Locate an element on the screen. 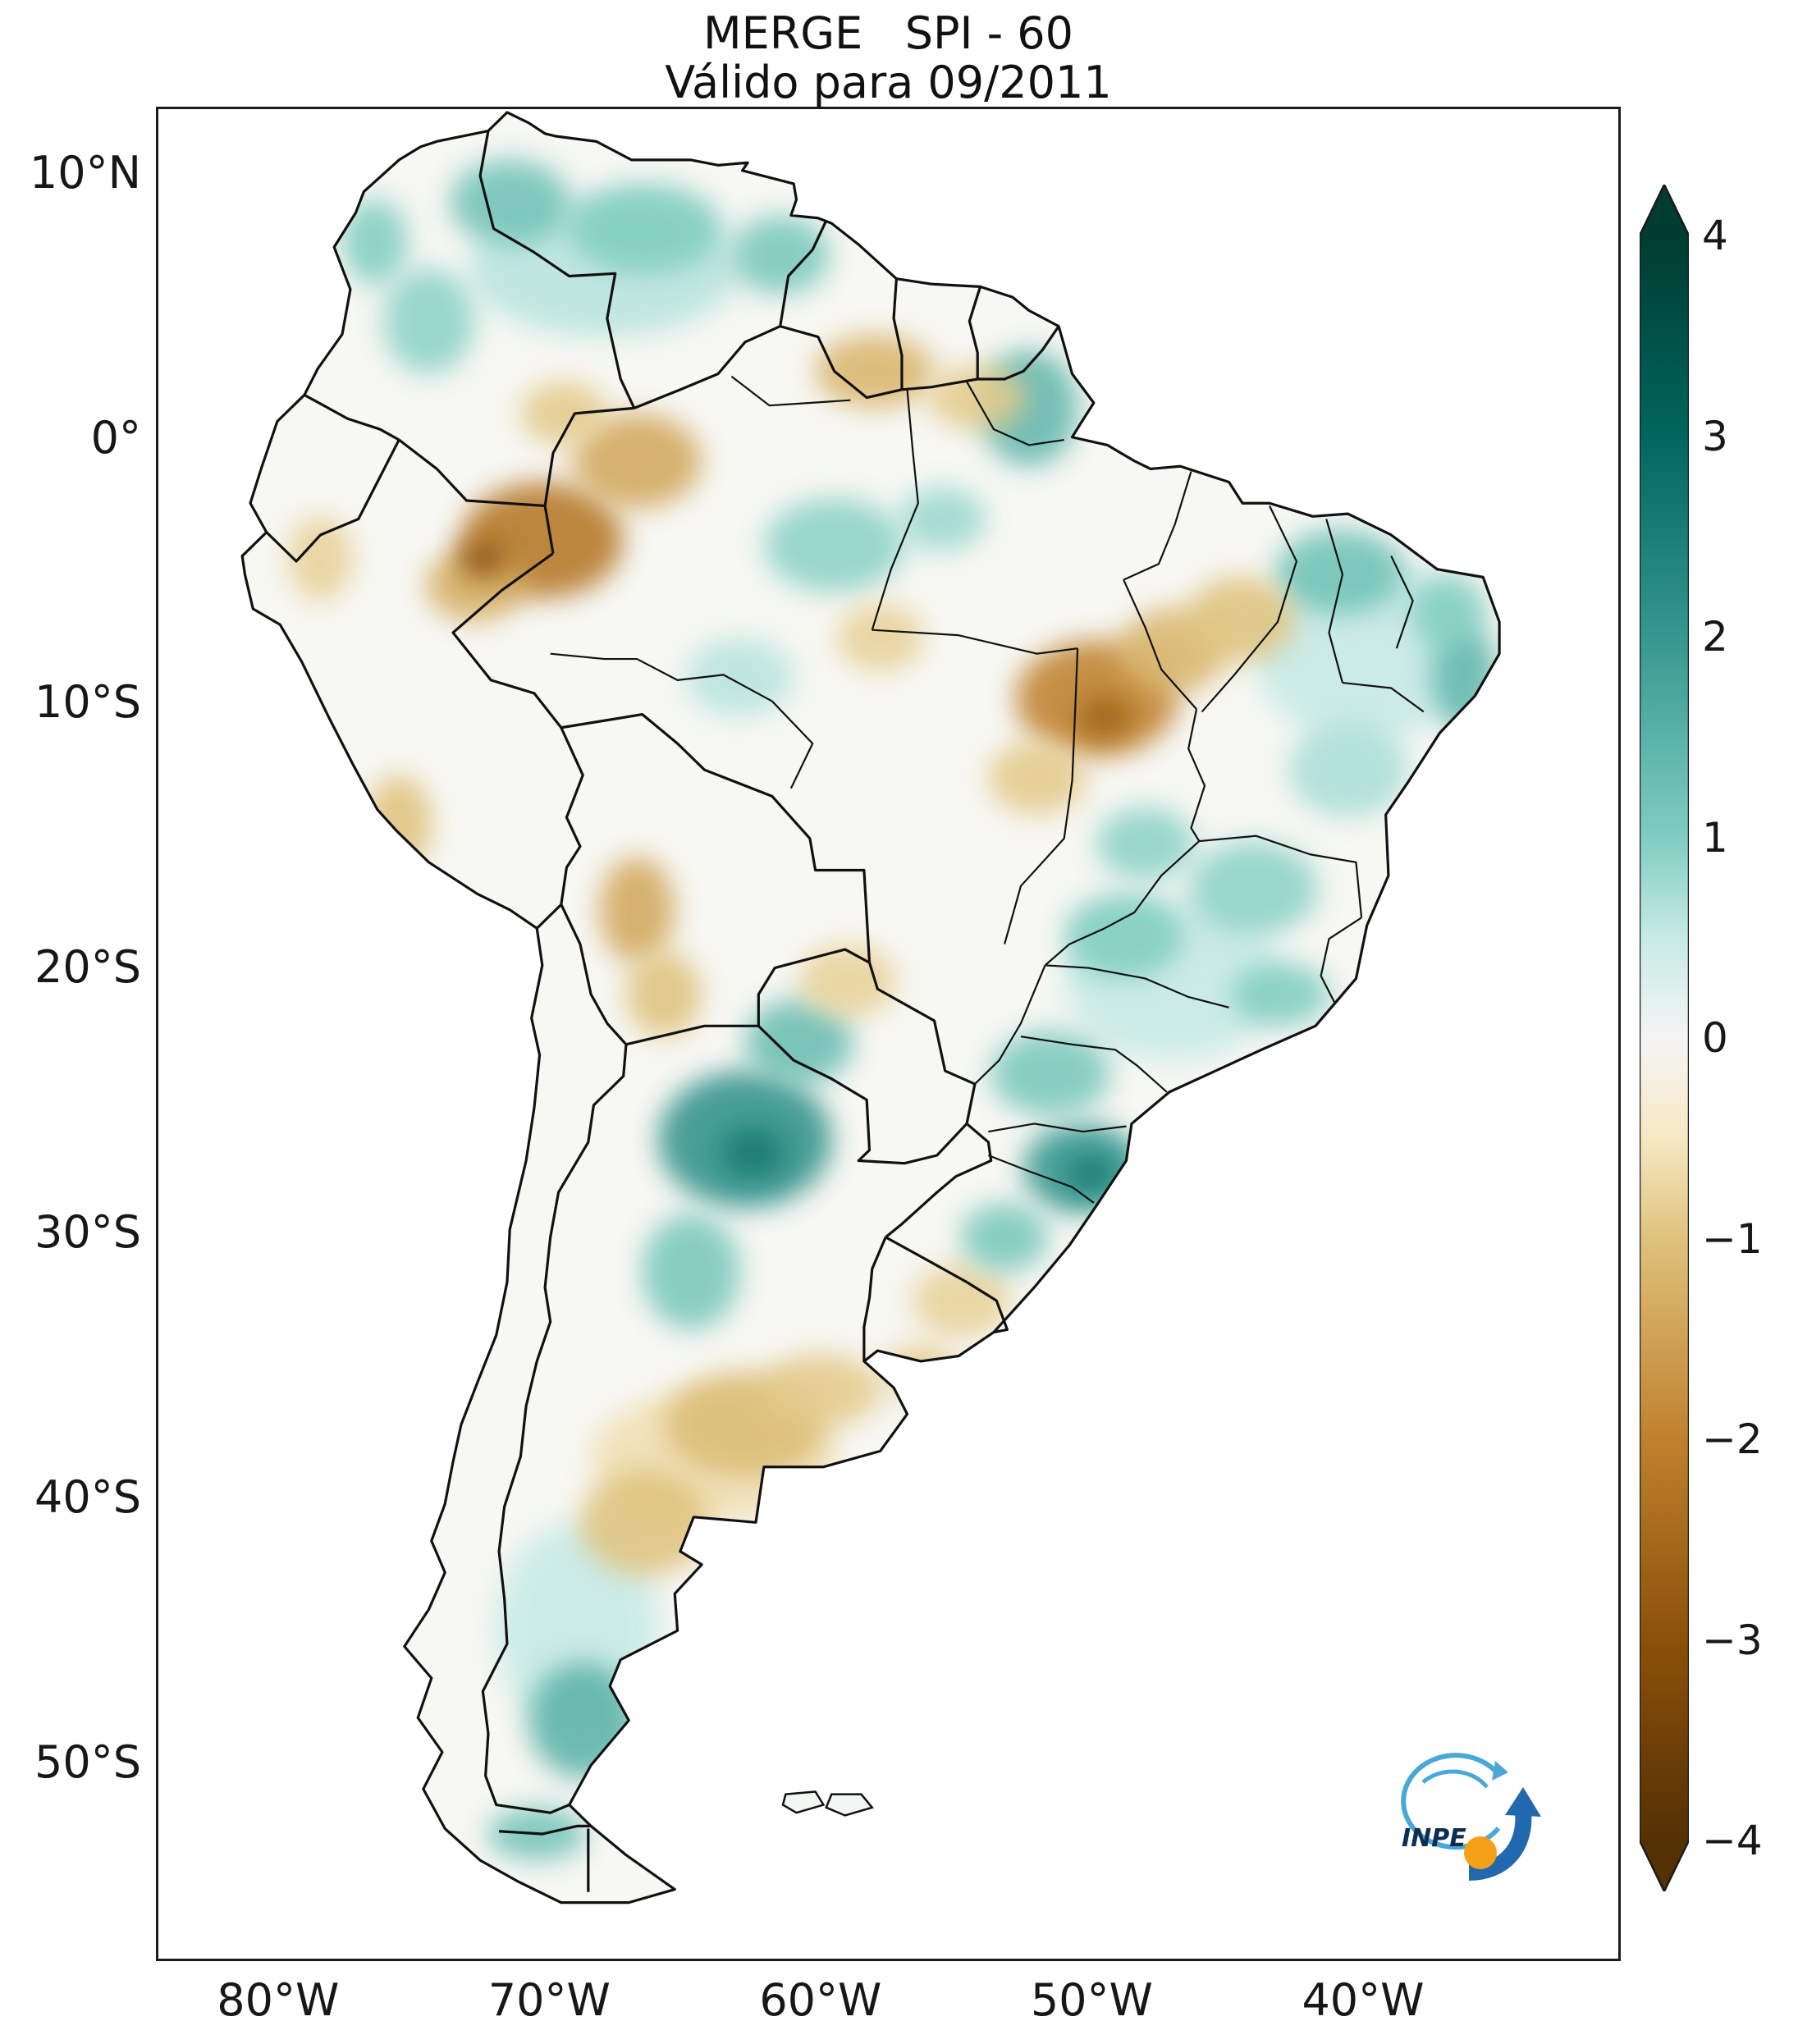 The width and height of the screenshot is (1798, 2044). colorbar-tick-label: −4 is located at coordinates (1732, 1840).